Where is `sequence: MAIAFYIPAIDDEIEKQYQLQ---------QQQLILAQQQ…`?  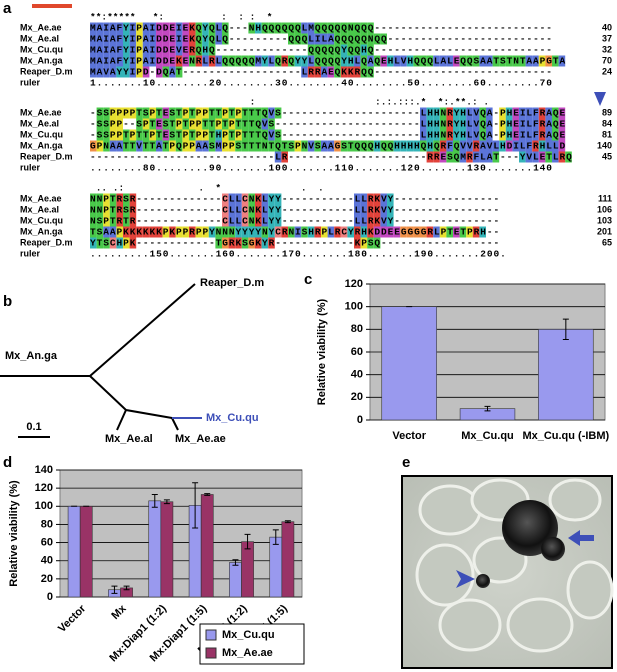
sequence: MAIAFYIPAIDDEIEKQYQLQ---------QQQLILAQQQ… is located at coordinates (321, 39).